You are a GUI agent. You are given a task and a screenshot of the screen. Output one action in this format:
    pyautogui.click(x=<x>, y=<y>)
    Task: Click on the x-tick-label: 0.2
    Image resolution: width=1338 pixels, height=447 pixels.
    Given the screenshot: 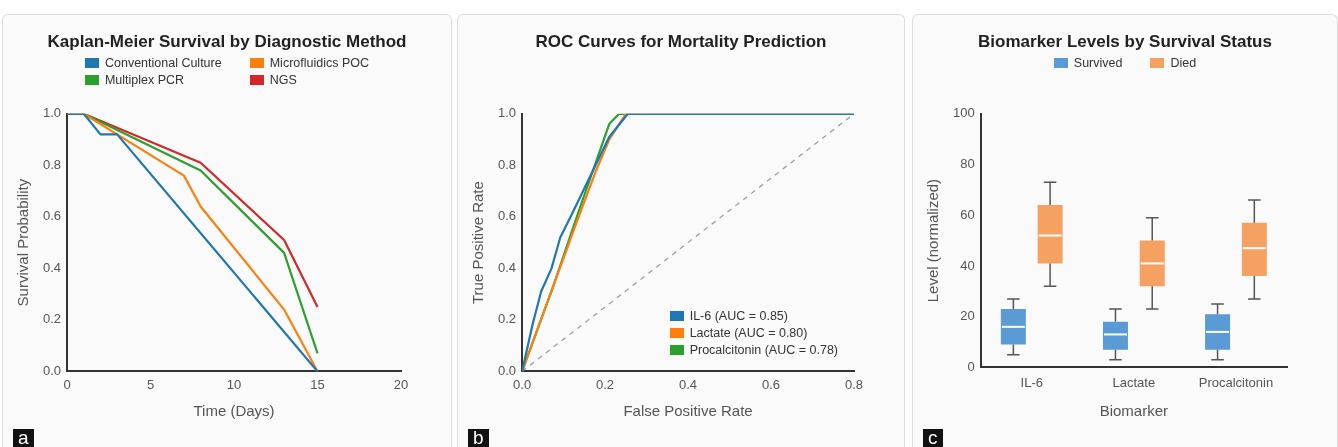 What is the action you would take?
    pyautogui.click(x=605, y=384)
    